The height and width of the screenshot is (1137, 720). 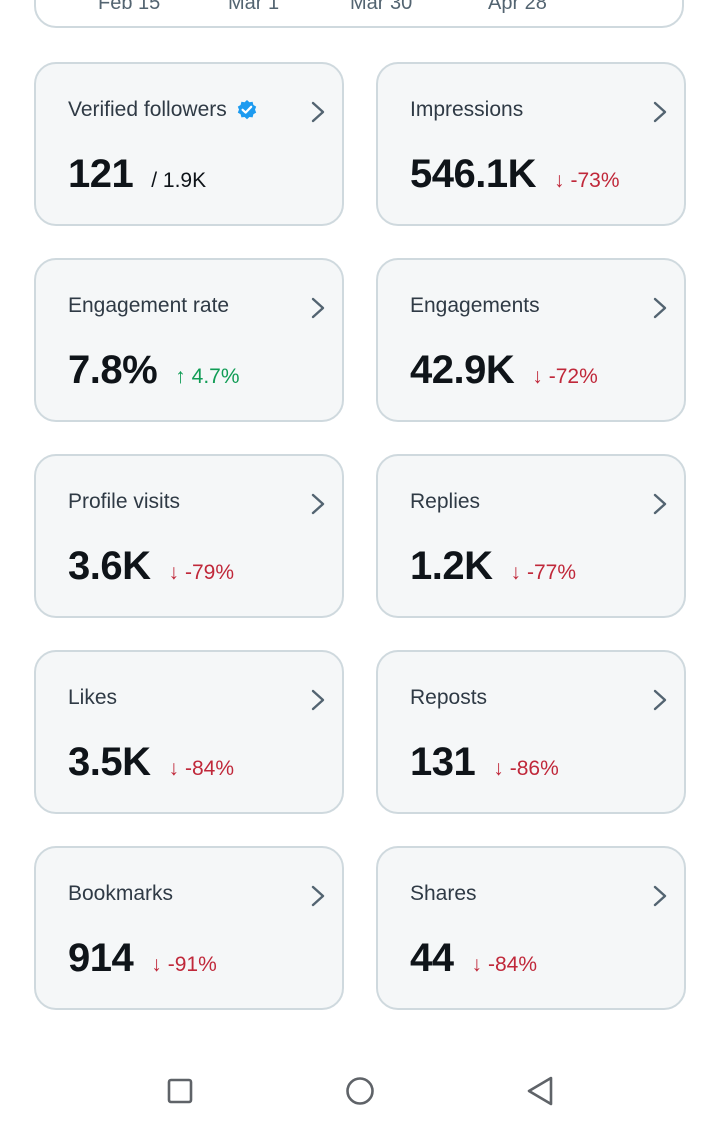 I want to click on metric-value-row: 3.5K ↓ -84%, so click(x=151, y=762).